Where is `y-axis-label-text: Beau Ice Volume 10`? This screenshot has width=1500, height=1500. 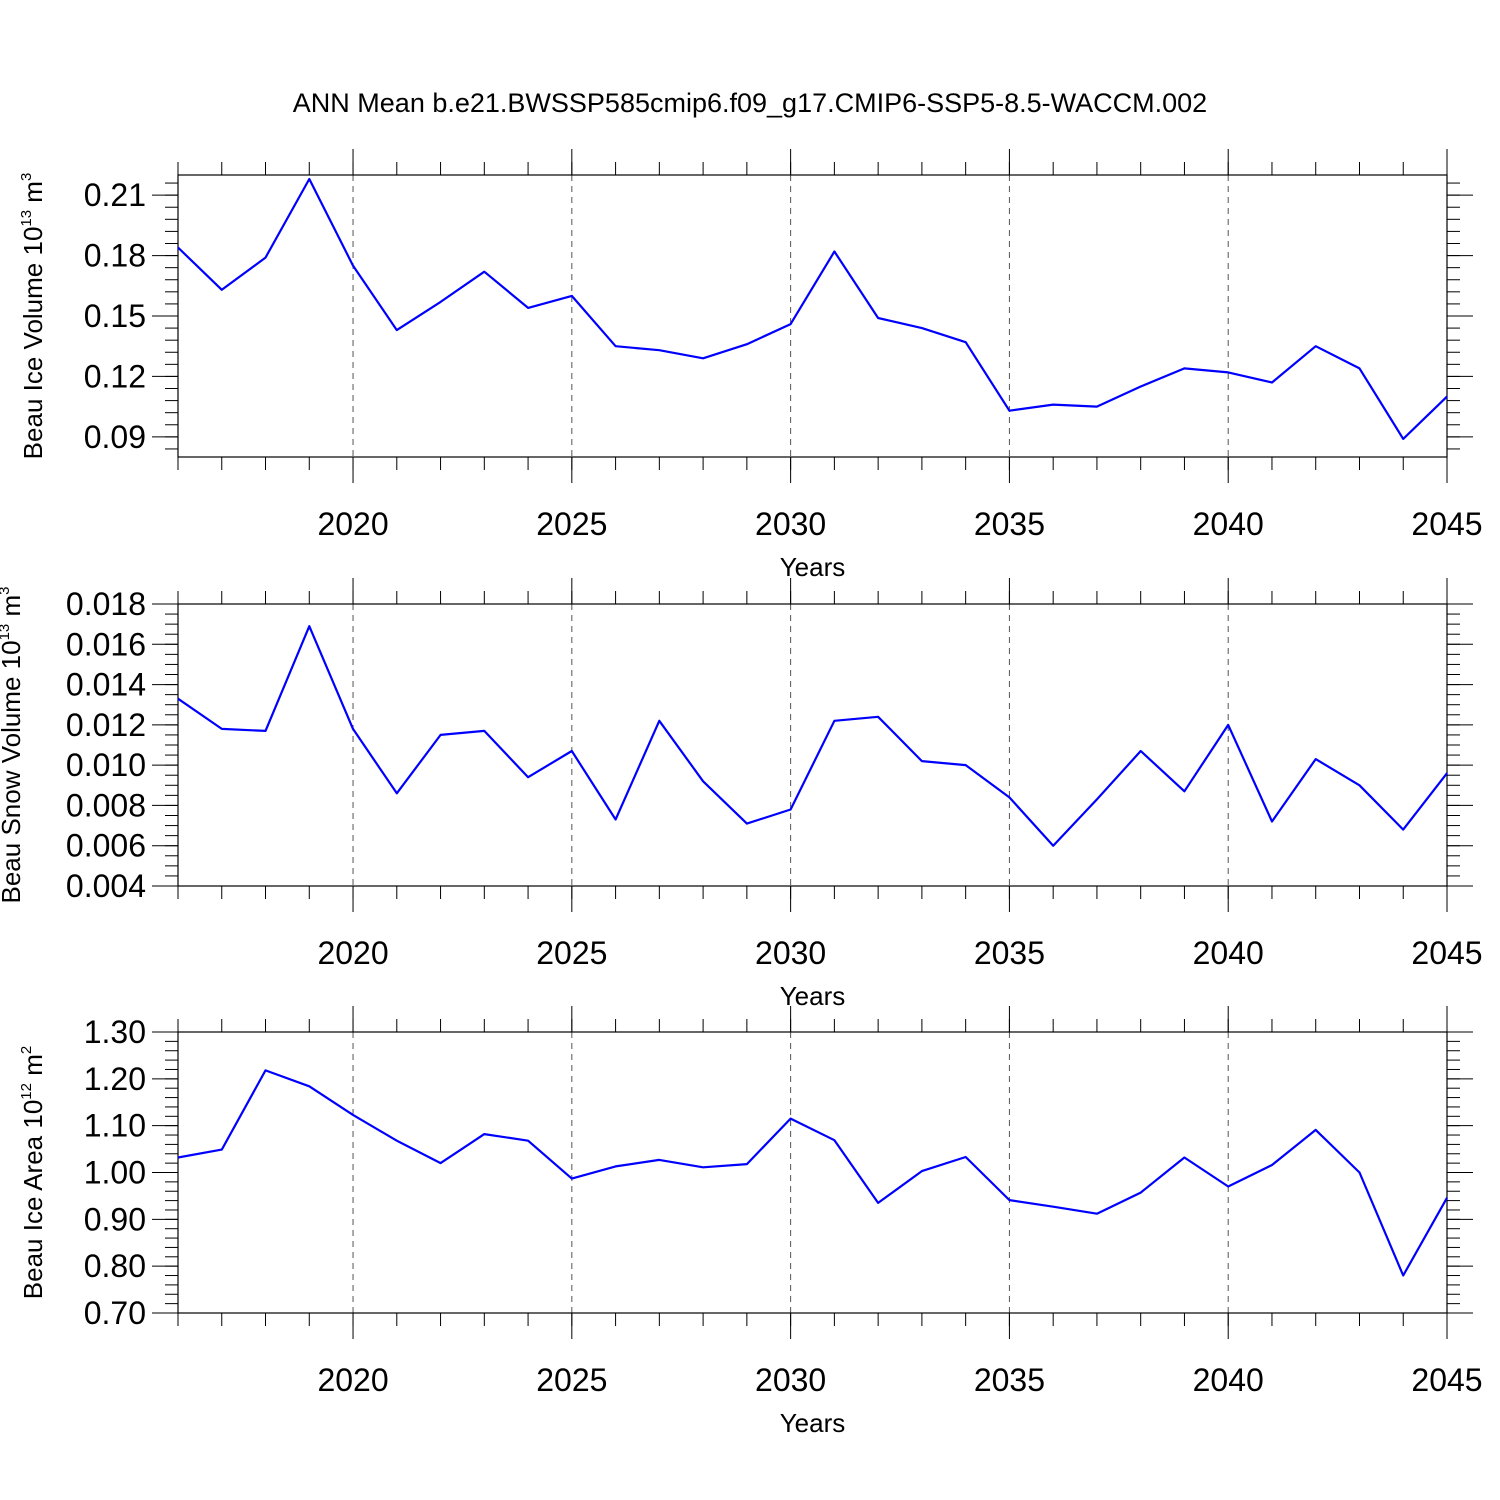 y-axis-label-text: Beau Ice Volume 10 is located at coordinates (33, 343).